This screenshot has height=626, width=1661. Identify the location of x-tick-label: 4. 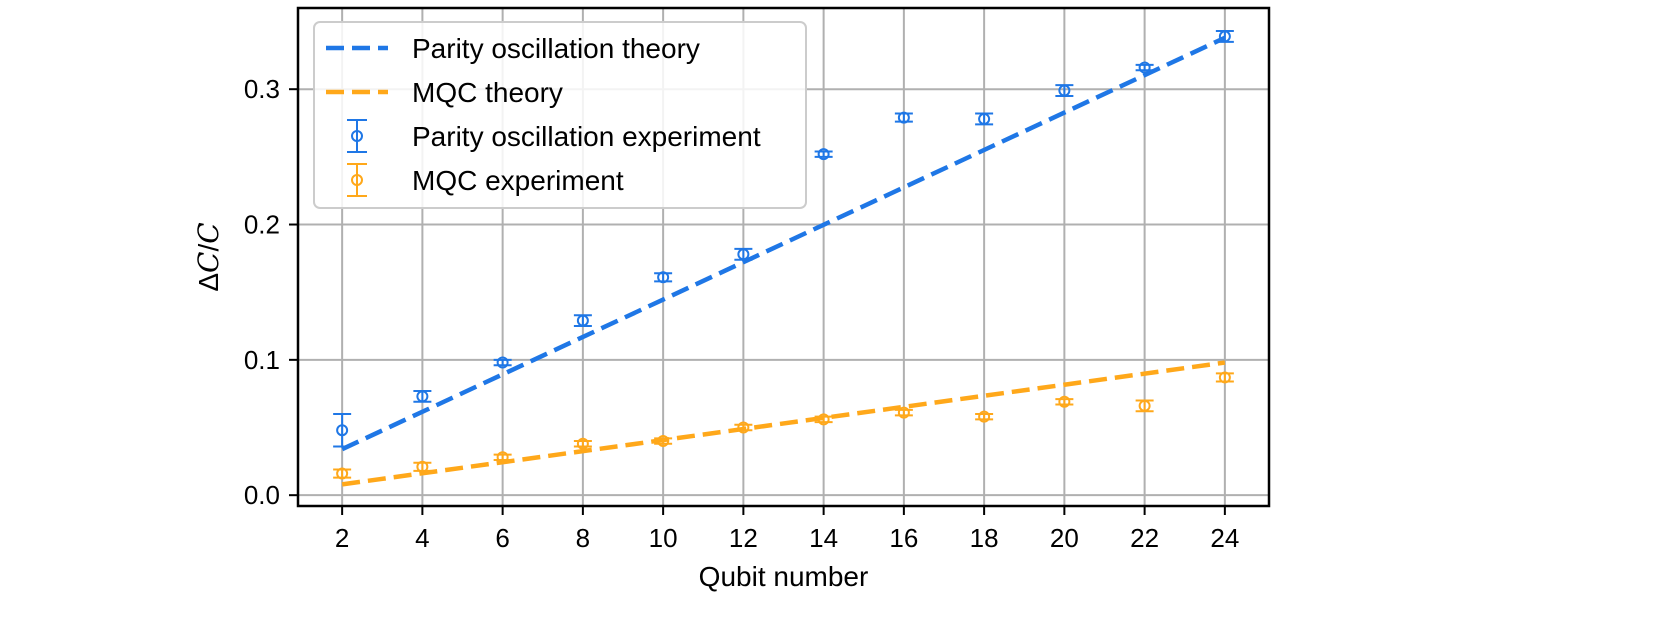
(422, 538).